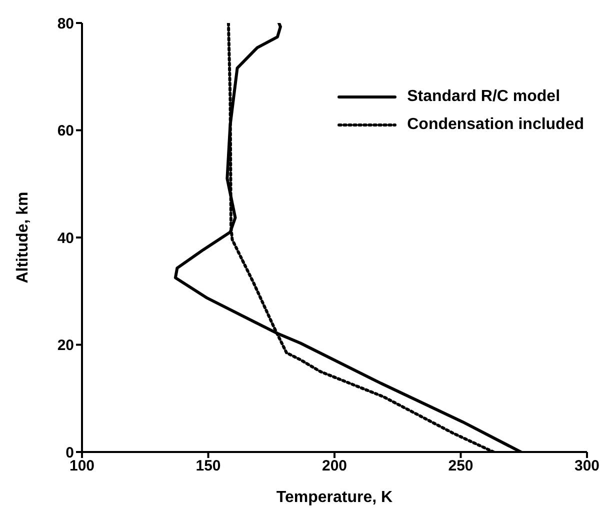 Image resolution: width=604 pixels, height=513 pixels. What do you see at coordinates (65, 131) in the screenshot?
I see `y-tick-label: 60` at bounding box center [65, 131].